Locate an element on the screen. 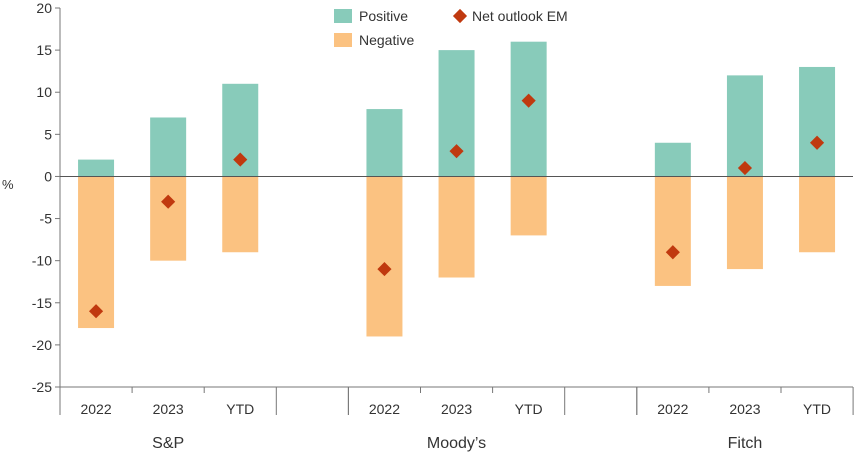  y-tick-label: -5 is located at coordinates (46, 219).